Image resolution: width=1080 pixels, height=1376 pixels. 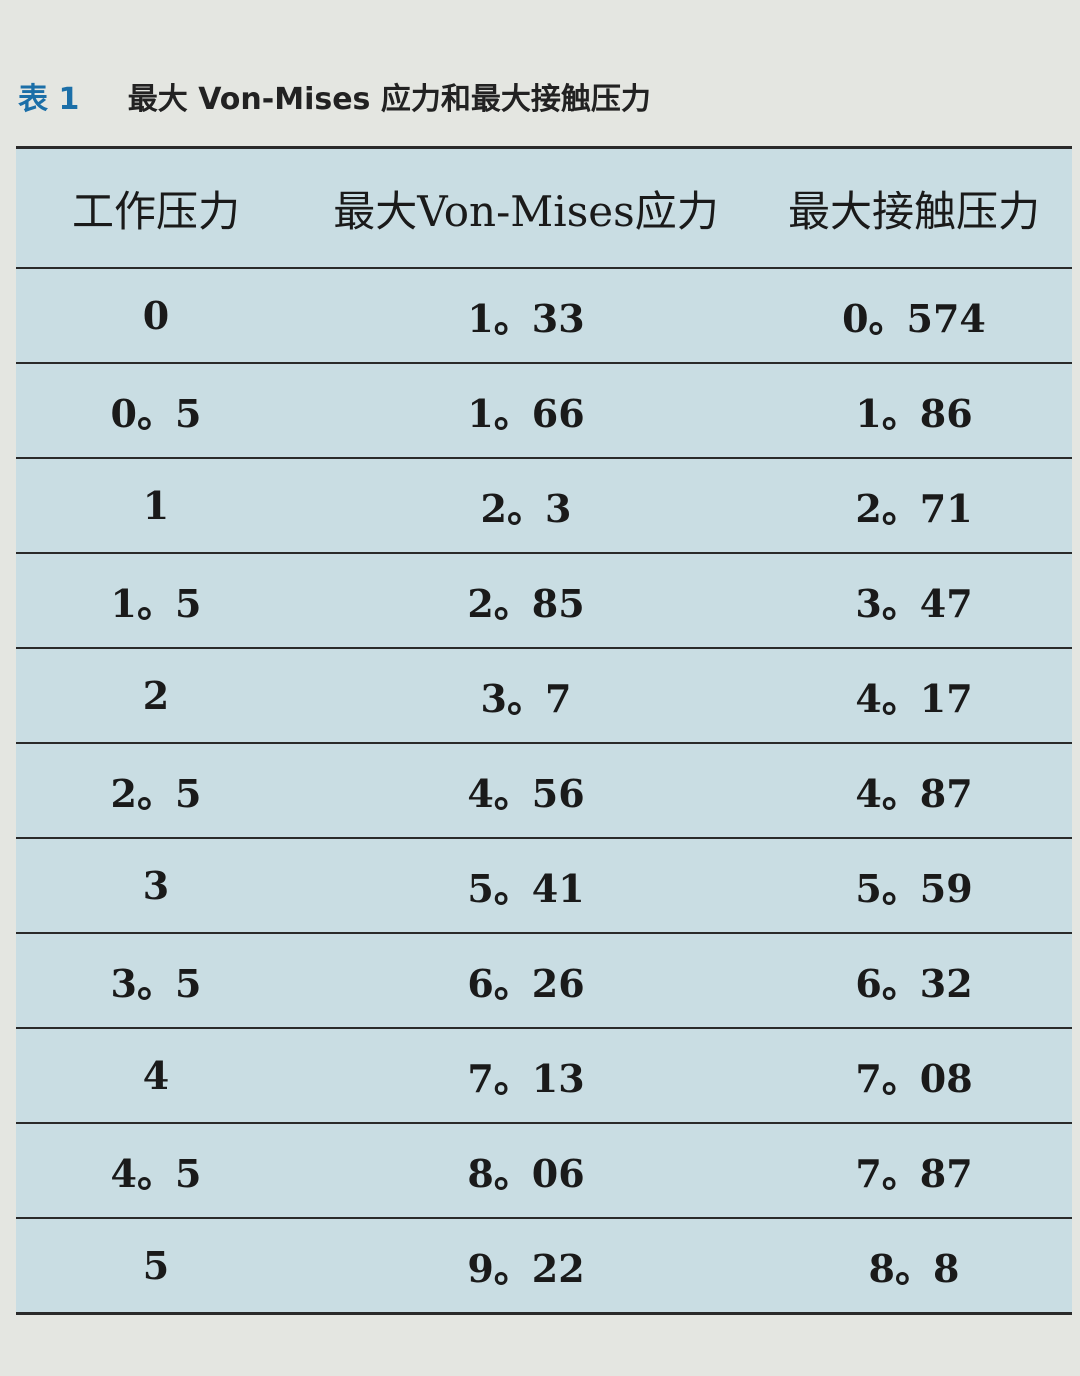 I want to click on table-cell: 1。86, so click(x=914, y=413).